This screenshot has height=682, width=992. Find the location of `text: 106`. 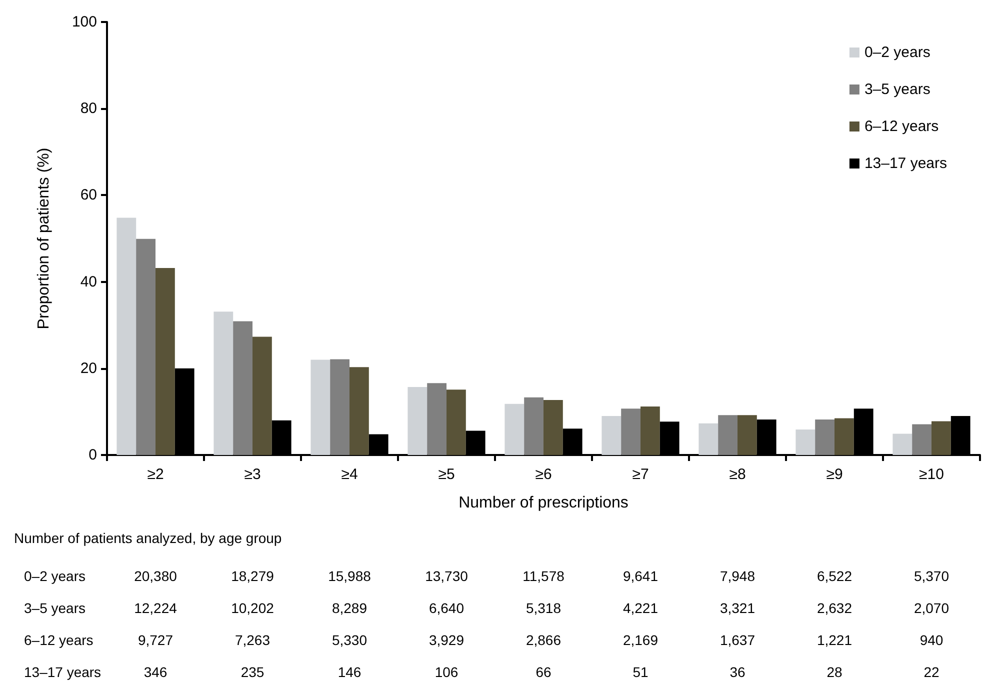

text: 106 is located at coordinates (446, 672).